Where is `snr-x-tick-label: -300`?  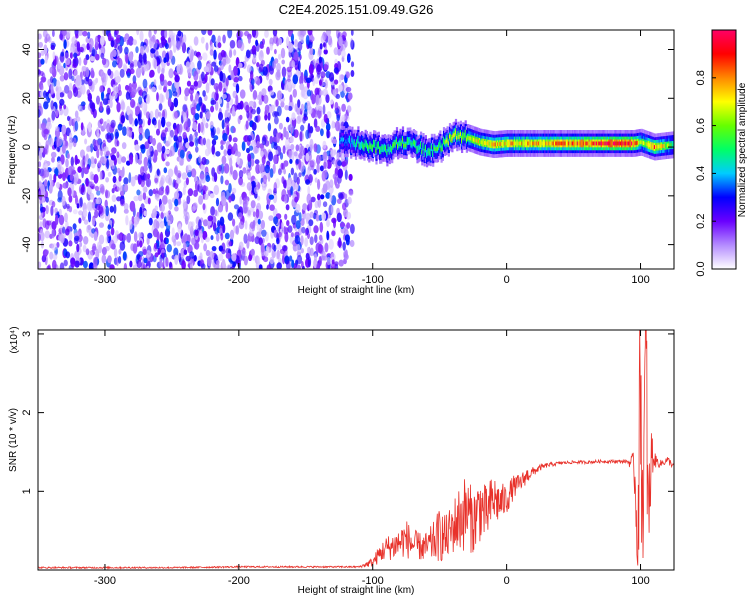
snr-x-tick-label: -300 is located at coordinates (105, 581).